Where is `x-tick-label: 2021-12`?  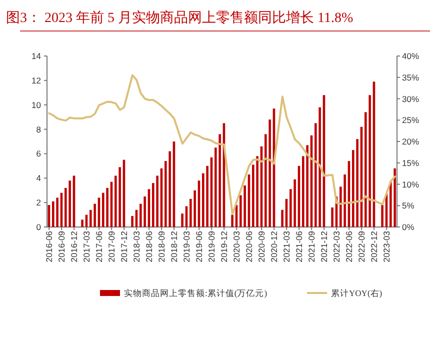
x-tick-label: 2021-12 is located at coordinates (324, 246).